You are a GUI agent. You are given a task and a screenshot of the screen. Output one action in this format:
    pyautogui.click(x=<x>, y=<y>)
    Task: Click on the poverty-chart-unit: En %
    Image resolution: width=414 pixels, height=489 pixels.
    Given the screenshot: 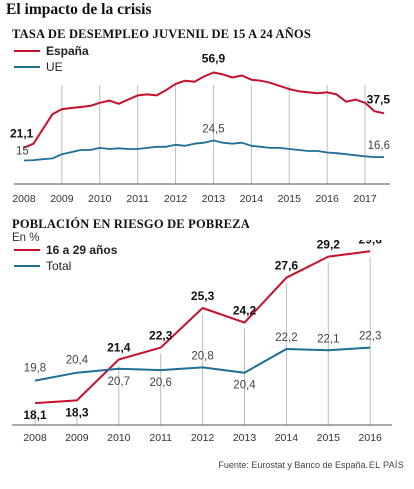 What is the action you would take?
    pyautogui.click(x=26, y=238)
    